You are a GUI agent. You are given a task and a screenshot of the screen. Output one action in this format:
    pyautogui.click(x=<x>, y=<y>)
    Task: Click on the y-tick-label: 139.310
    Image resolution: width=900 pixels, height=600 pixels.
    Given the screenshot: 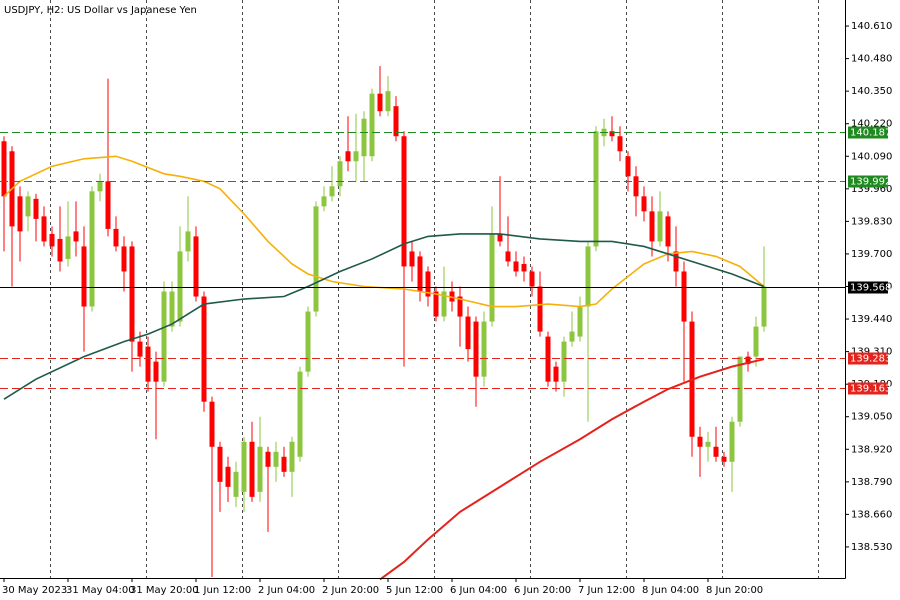 What is the action you would take?
    pyautogui.click(x=871, y=352)
    